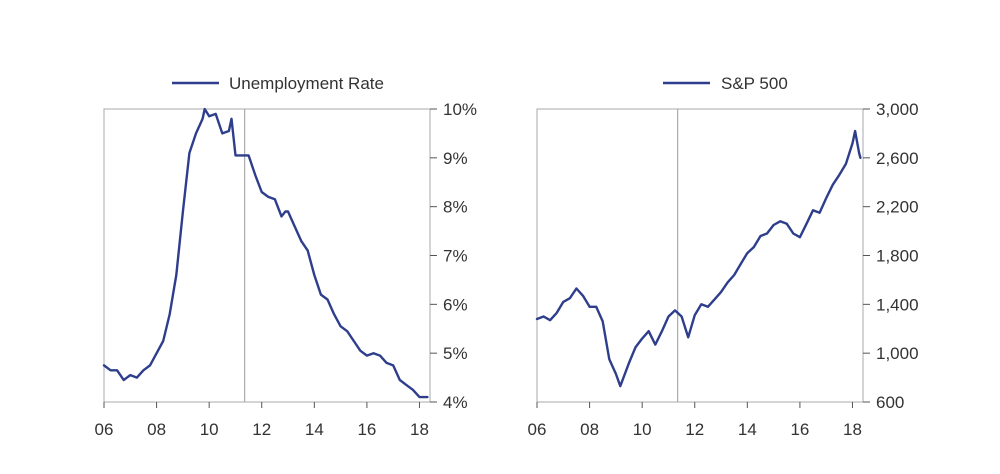  I want to click on y-tick-label-unemployment: 6%, so click(455, 304).